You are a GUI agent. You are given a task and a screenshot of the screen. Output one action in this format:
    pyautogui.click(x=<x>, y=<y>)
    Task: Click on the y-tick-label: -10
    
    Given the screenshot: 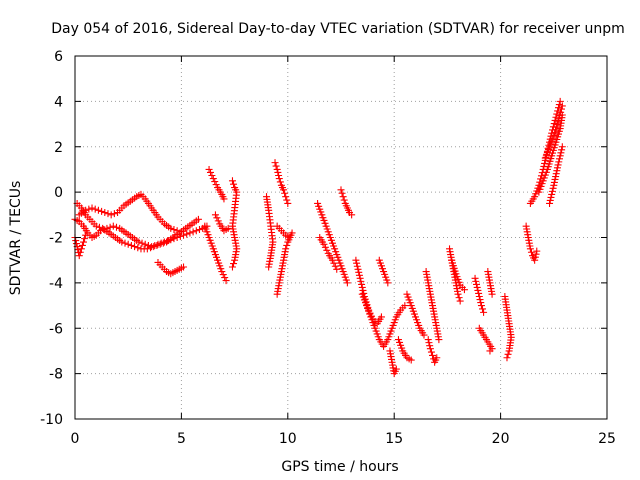 What is the action you would take?
    pyautogui.click(x=51, y=420)
    